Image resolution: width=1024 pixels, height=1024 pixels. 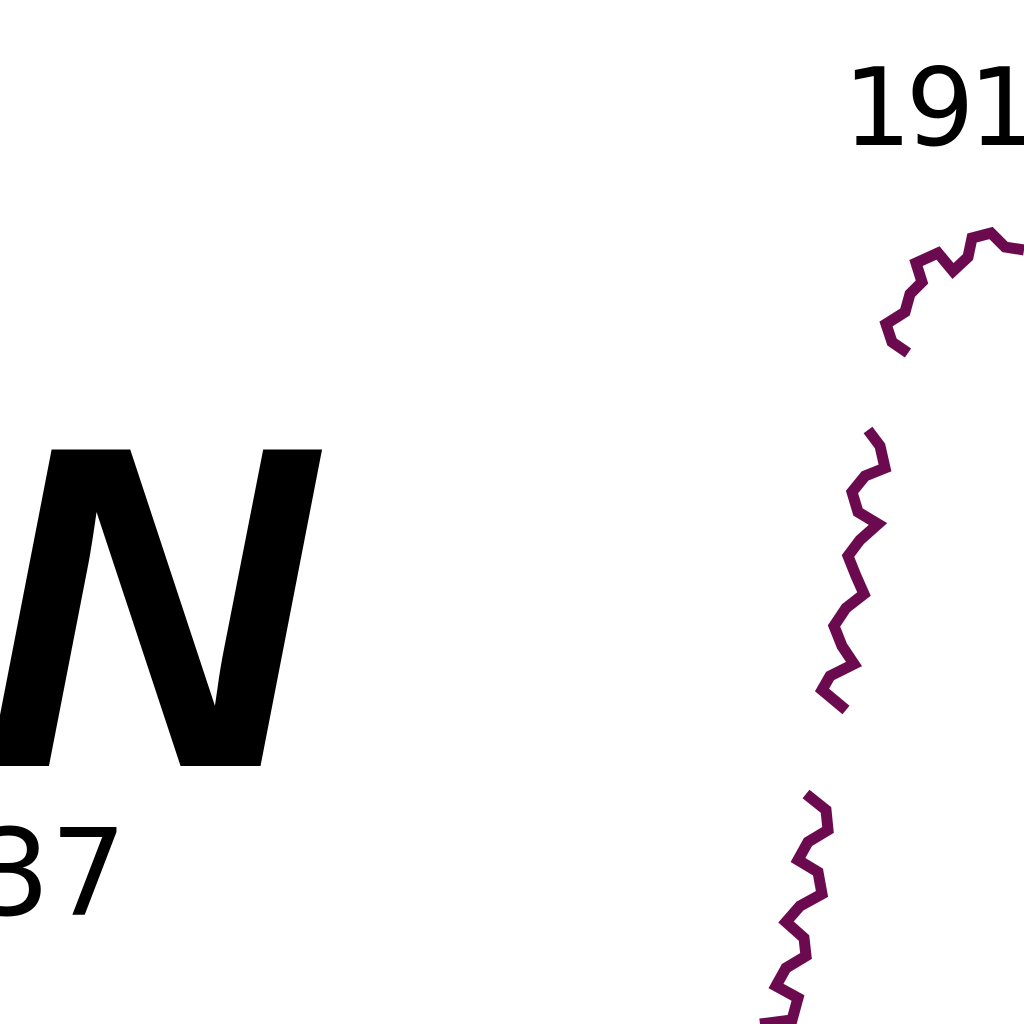 What do you see at coordinates (853, 570) in the screenshot?
I see `wavy-bond-middle` at bounding box center [853, 570].